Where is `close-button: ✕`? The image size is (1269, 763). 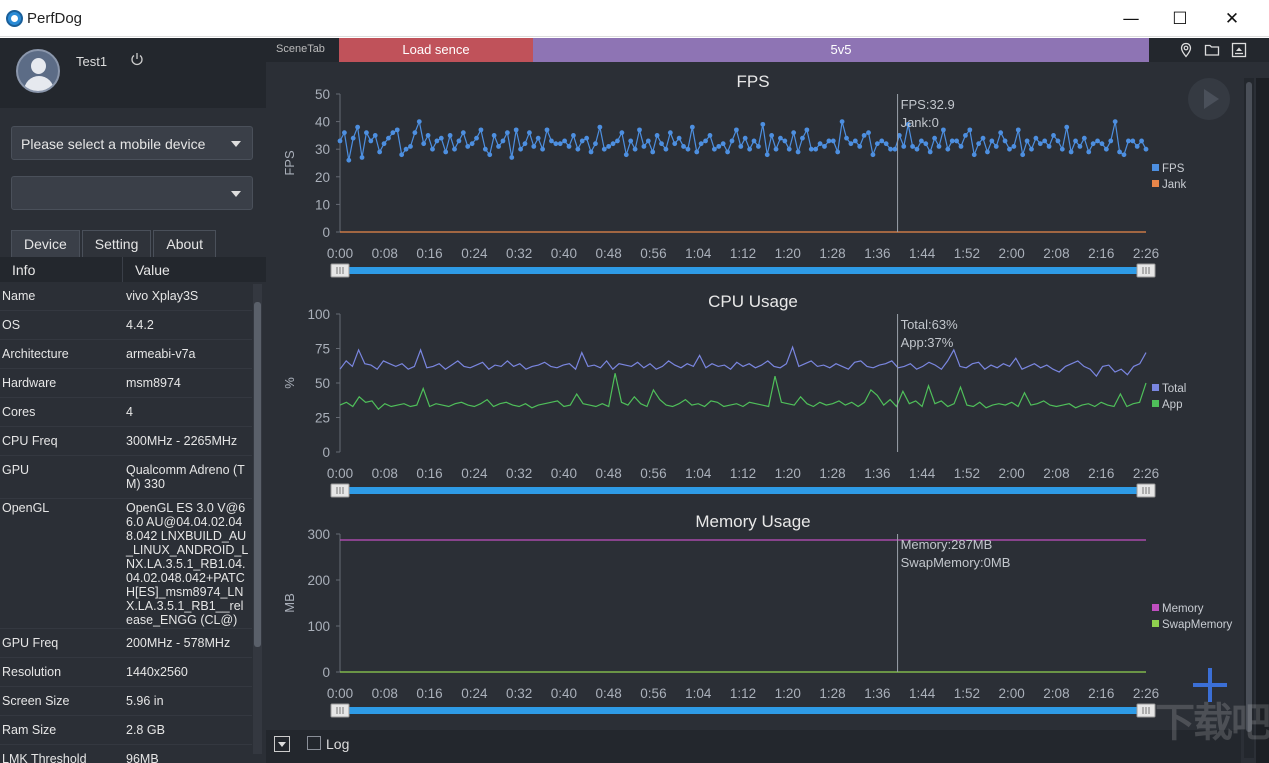 close-button: ✕ is located at coordinates (1232, 19).